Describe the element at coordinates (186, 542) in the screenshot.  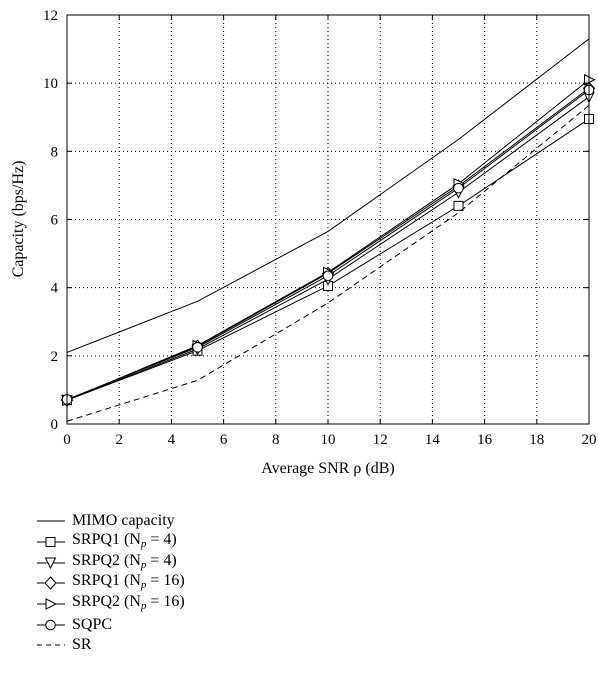
I see `legend-item-srpq1-np4: SRPQ1 (Np = 4)` at that location.